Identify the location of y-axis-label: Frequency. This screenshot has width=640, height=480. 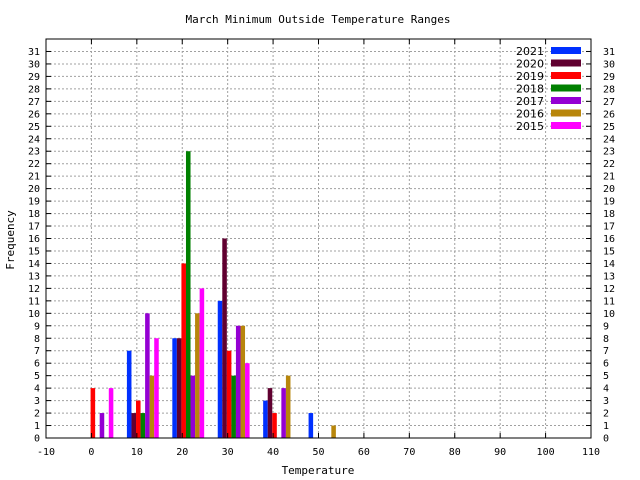
(10, 240).